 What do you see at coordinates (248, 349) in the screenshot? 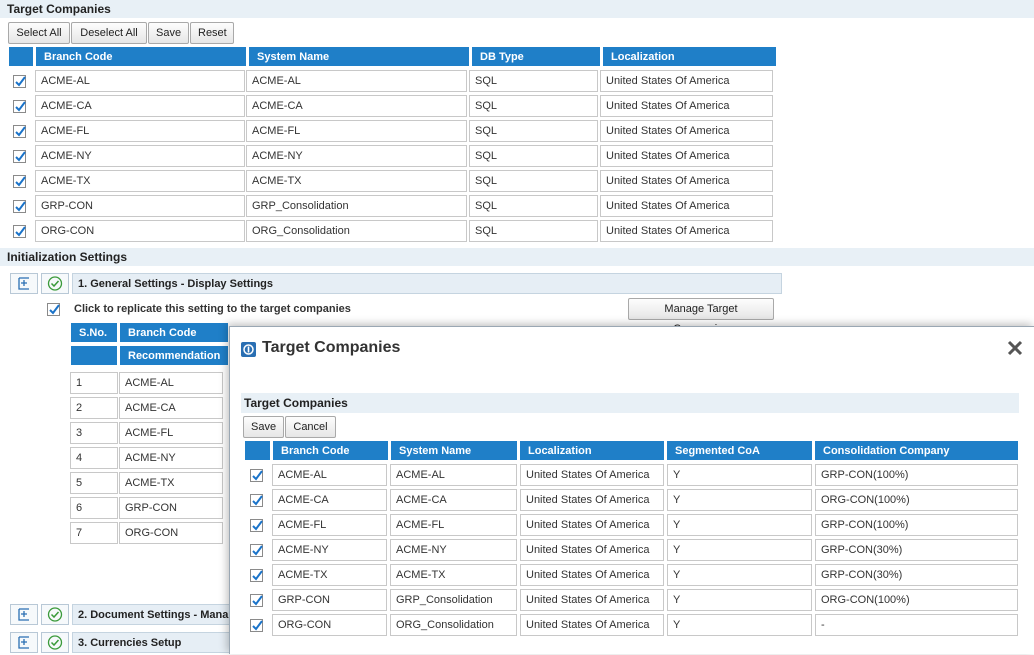
I see `dialog-app-icon` at bounding box center [248, 349].